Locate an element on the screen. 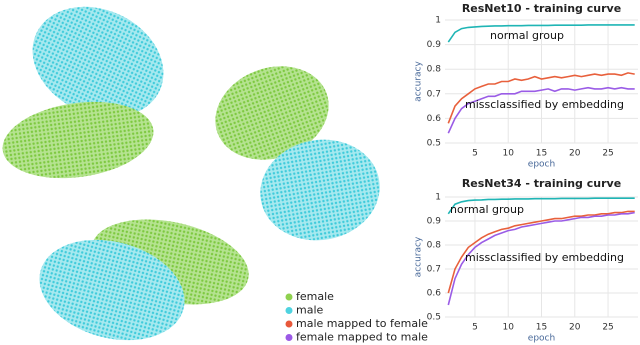  chart-title: ResNet10 - training curve is located at coordinates (541, 8).